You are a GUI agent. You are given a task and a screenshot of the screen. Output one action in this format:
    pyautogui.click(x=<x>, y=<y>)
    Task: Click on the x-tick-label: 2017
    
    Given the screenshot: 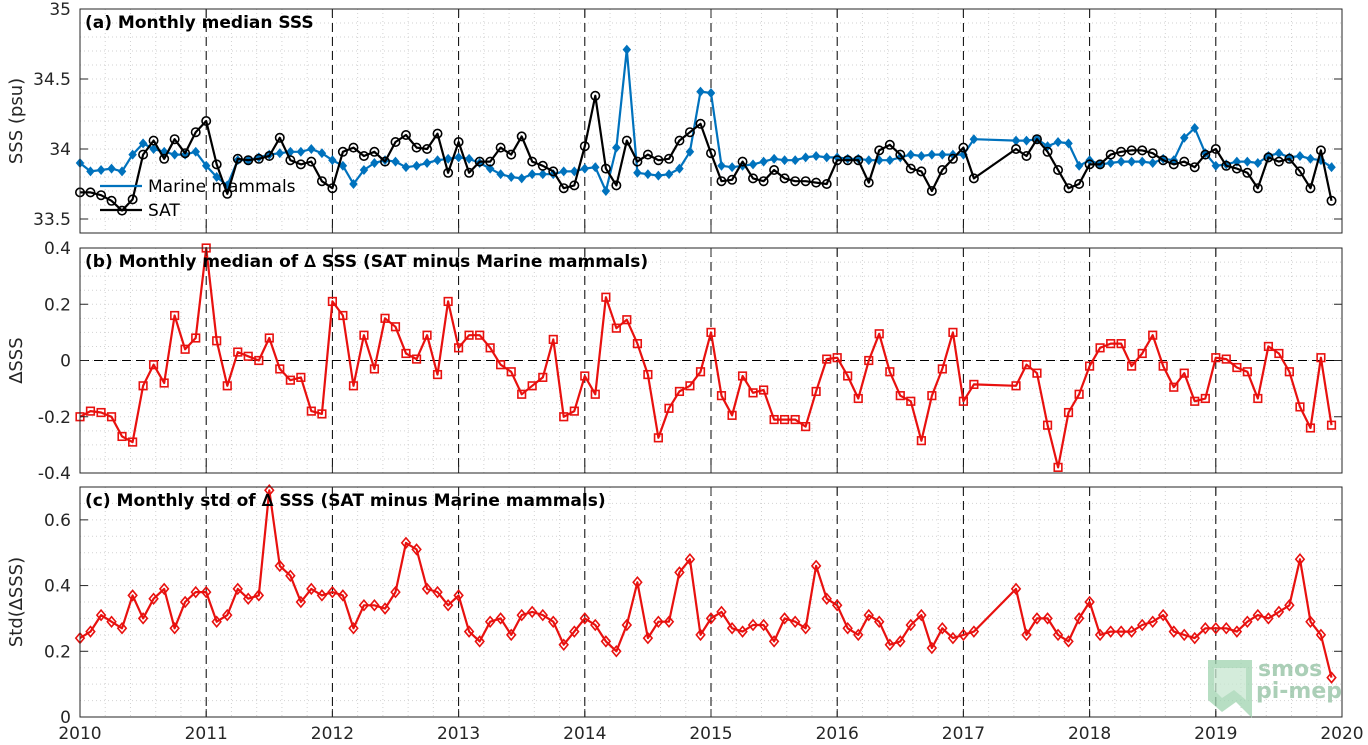 What is the action you would take?
    pyautogui.click(x=963, y=734)
    